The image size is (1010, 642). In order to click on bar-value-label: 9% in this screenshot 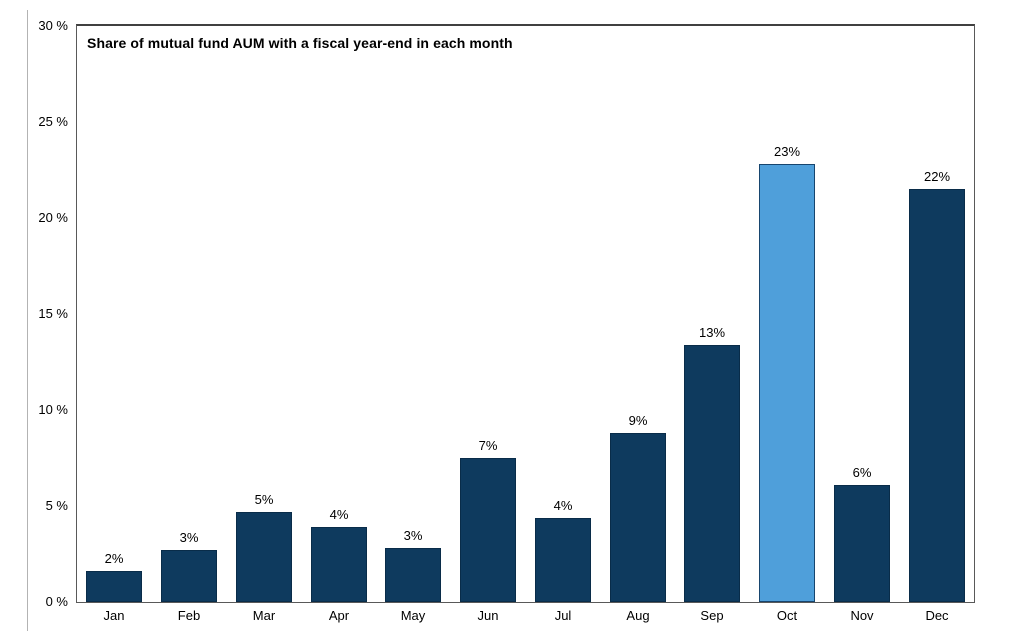, I will do `click(638, 420)`.